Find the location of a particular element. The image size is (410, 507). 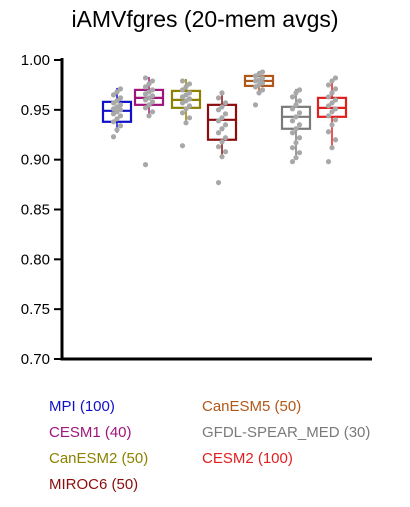

box-cesm1 is located at coordinates (149, 121).